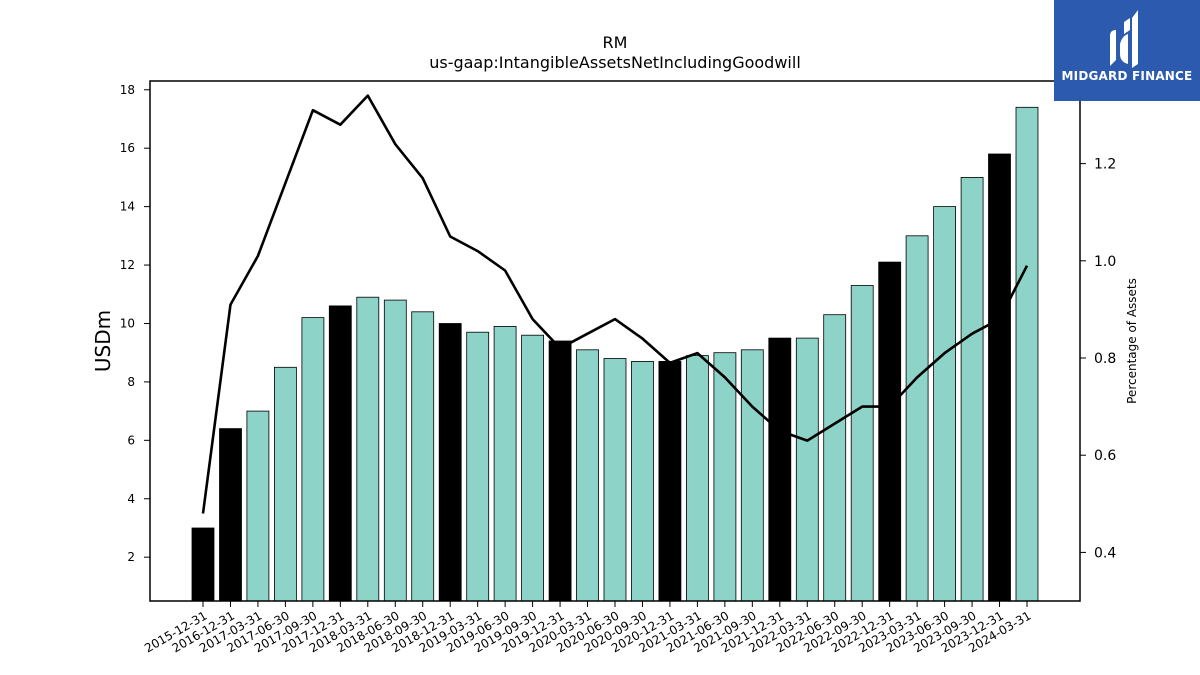 This screenshot has height=675, width=1200. What do you see at coordinates (1124, 39) in the screenshot?
I see `logo-mark-icon` at bounding box center [1124, 39].